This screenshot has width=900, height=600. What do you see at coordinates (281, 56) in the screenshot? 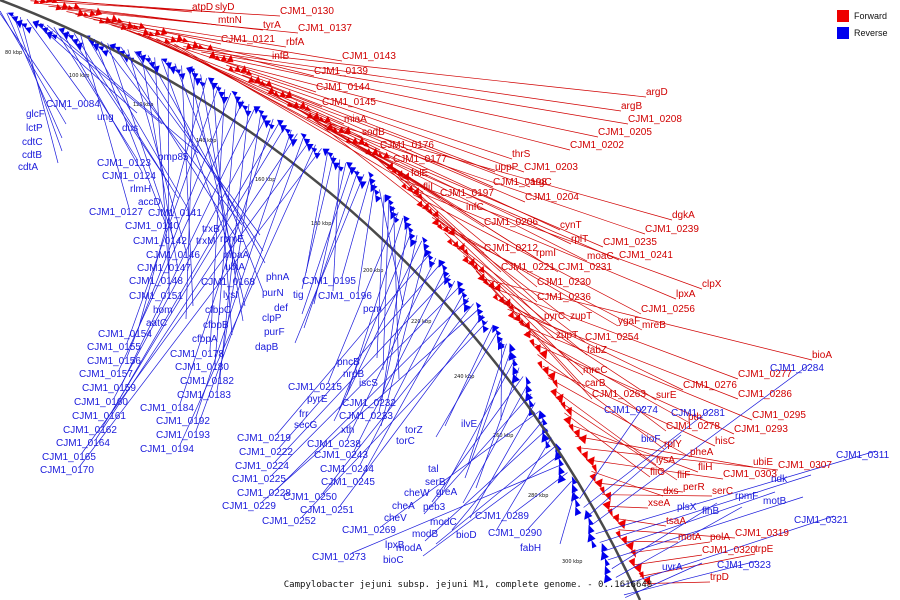
I see `forward-gene-label: infB` at bounding box center [281, 56].